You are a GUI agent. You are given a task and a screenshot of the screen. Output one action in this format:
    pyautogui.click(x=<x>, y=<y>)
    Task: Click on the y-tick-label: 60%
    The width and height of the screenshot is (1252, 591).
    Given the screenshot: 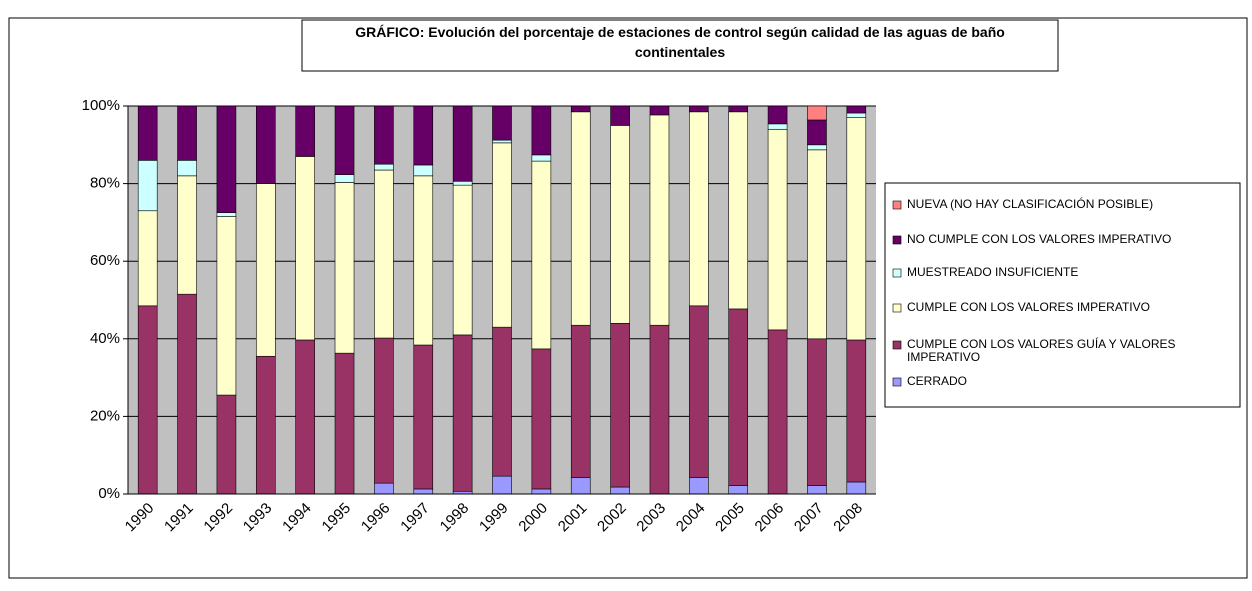 What is the action you would take?
    pyautogui.click(x=105, y=260)
    